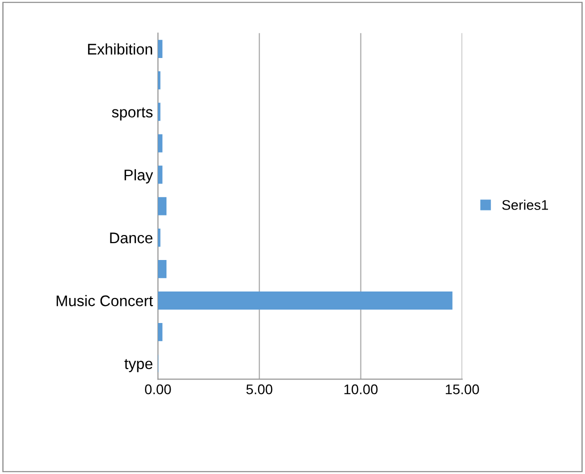 The width and height of the screenshot is (585, 474). I want to click on y-tick-label: type, so click(138, 365).